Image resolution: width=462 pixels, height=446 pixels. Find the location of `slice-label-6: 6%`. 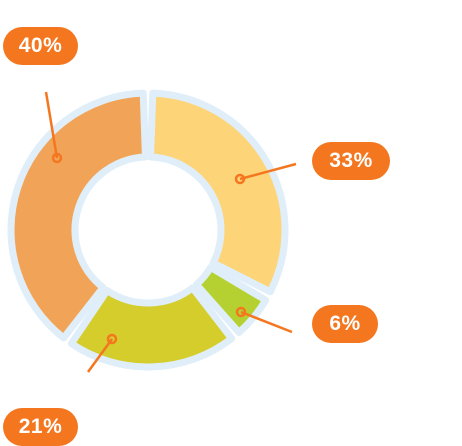

slice-label-6: 6% is located at coordinates (345, 324).